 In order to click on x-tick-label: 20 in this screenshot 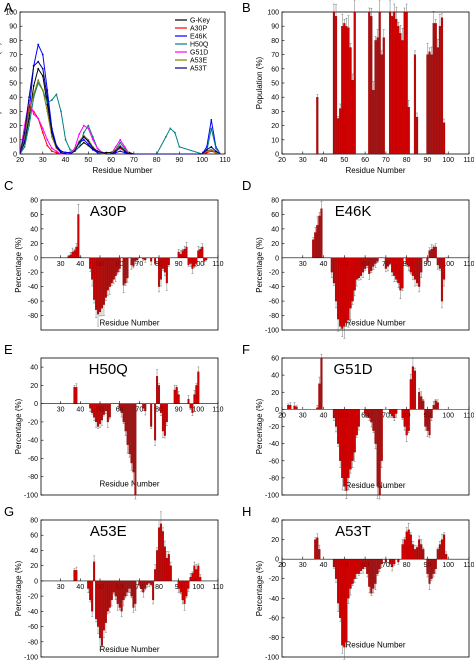, I will do `click(282, 160)`.